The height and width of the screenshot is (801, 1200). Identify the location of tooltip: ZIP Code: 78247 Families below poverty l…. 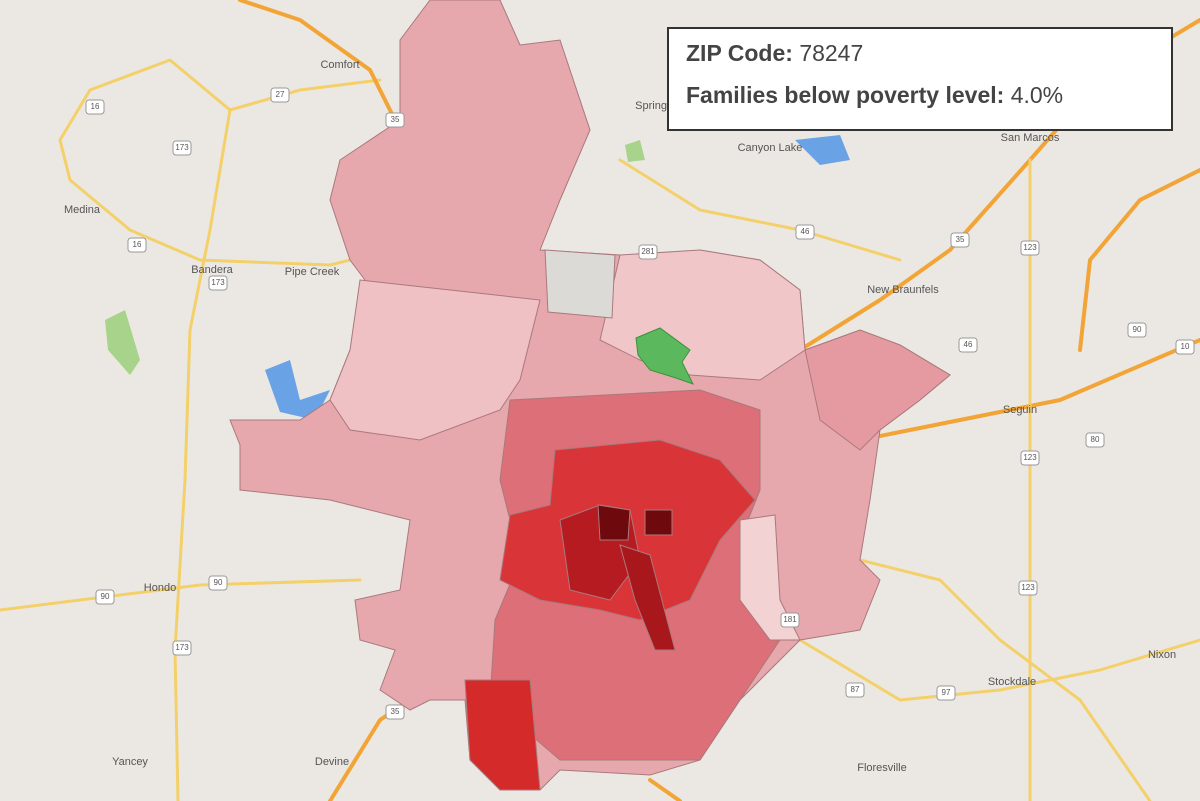
(920, 79).